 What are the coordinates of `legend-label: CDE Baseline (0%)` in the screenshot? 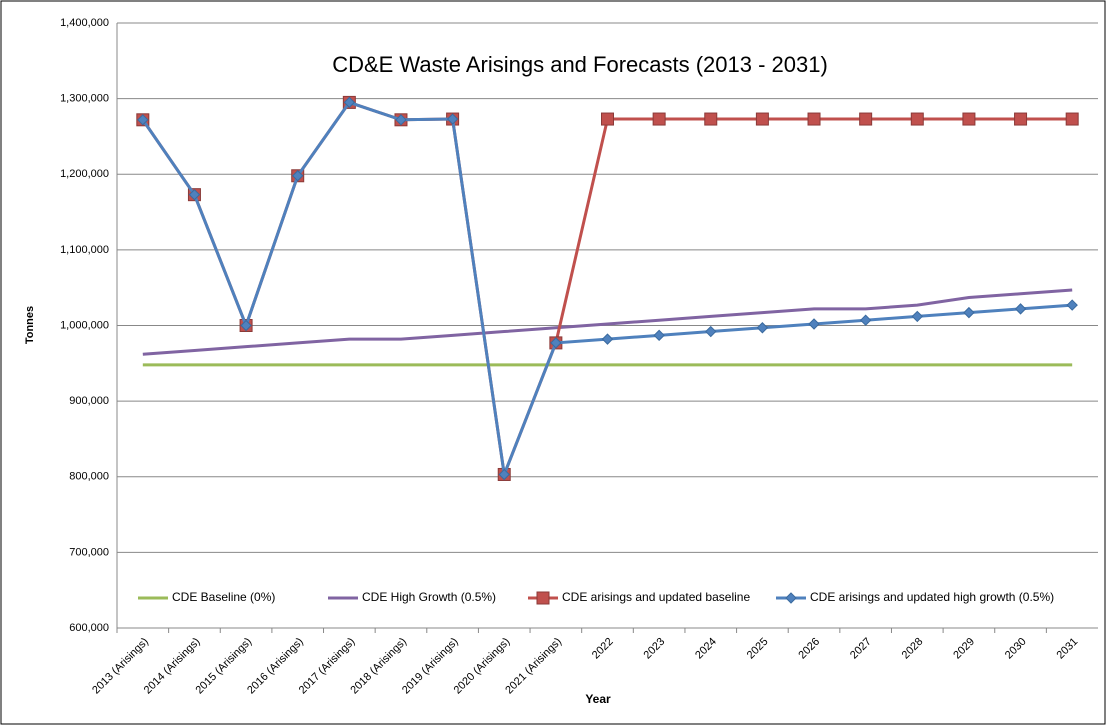 It's located at (223, 597).